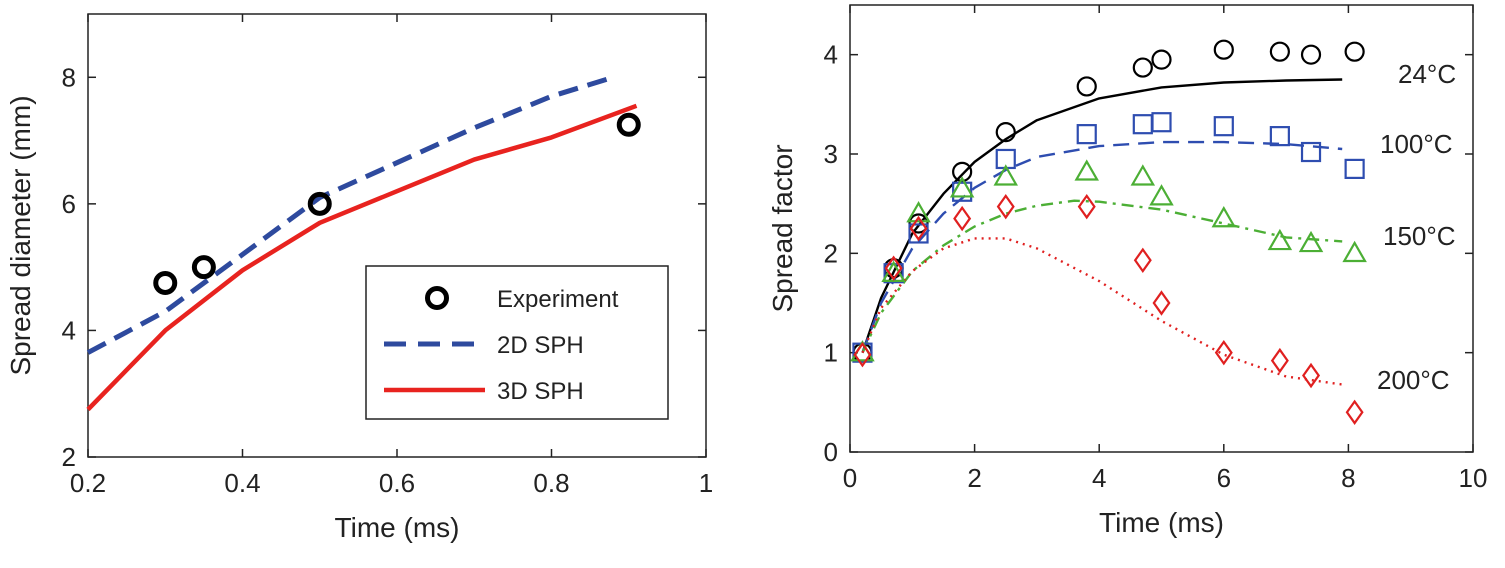 The image size is (1505, 568). I want to click on legend-label: 3D SPH, so click(540, 391).